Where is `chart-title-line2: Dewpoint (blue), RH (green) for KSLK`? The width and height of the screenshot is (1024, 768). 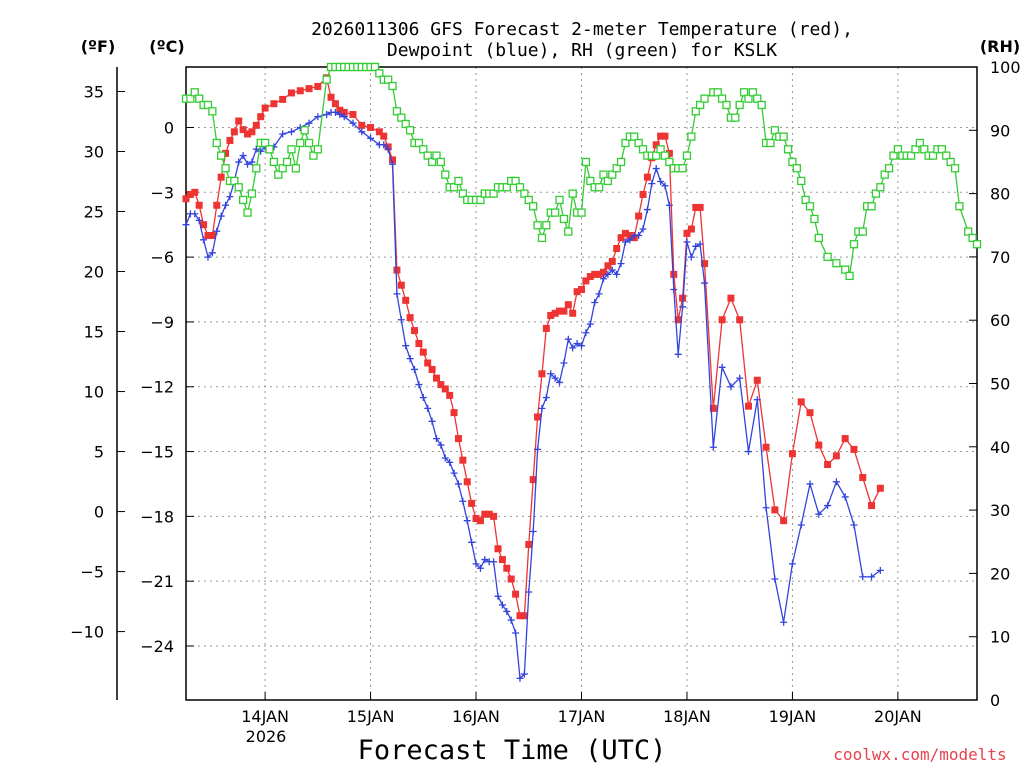
chart-title-line2: Dewpoint (blue), RH (green) for KSLK is located at coordinates (582, 50).